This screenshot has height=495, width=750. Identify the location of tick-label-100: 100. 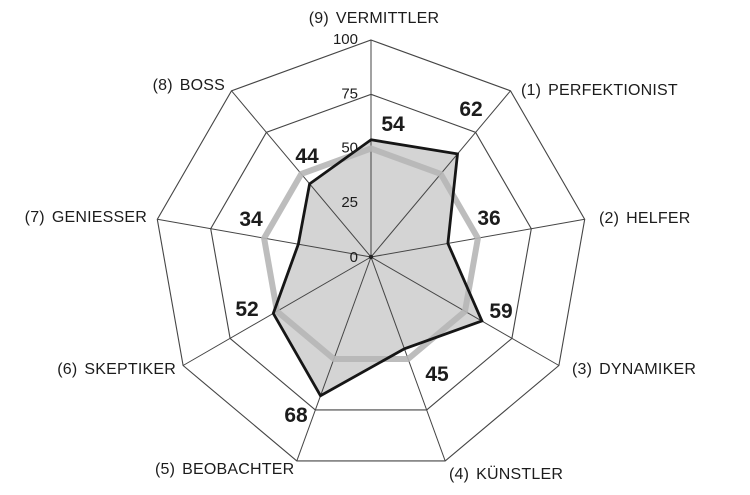
(345, 39).